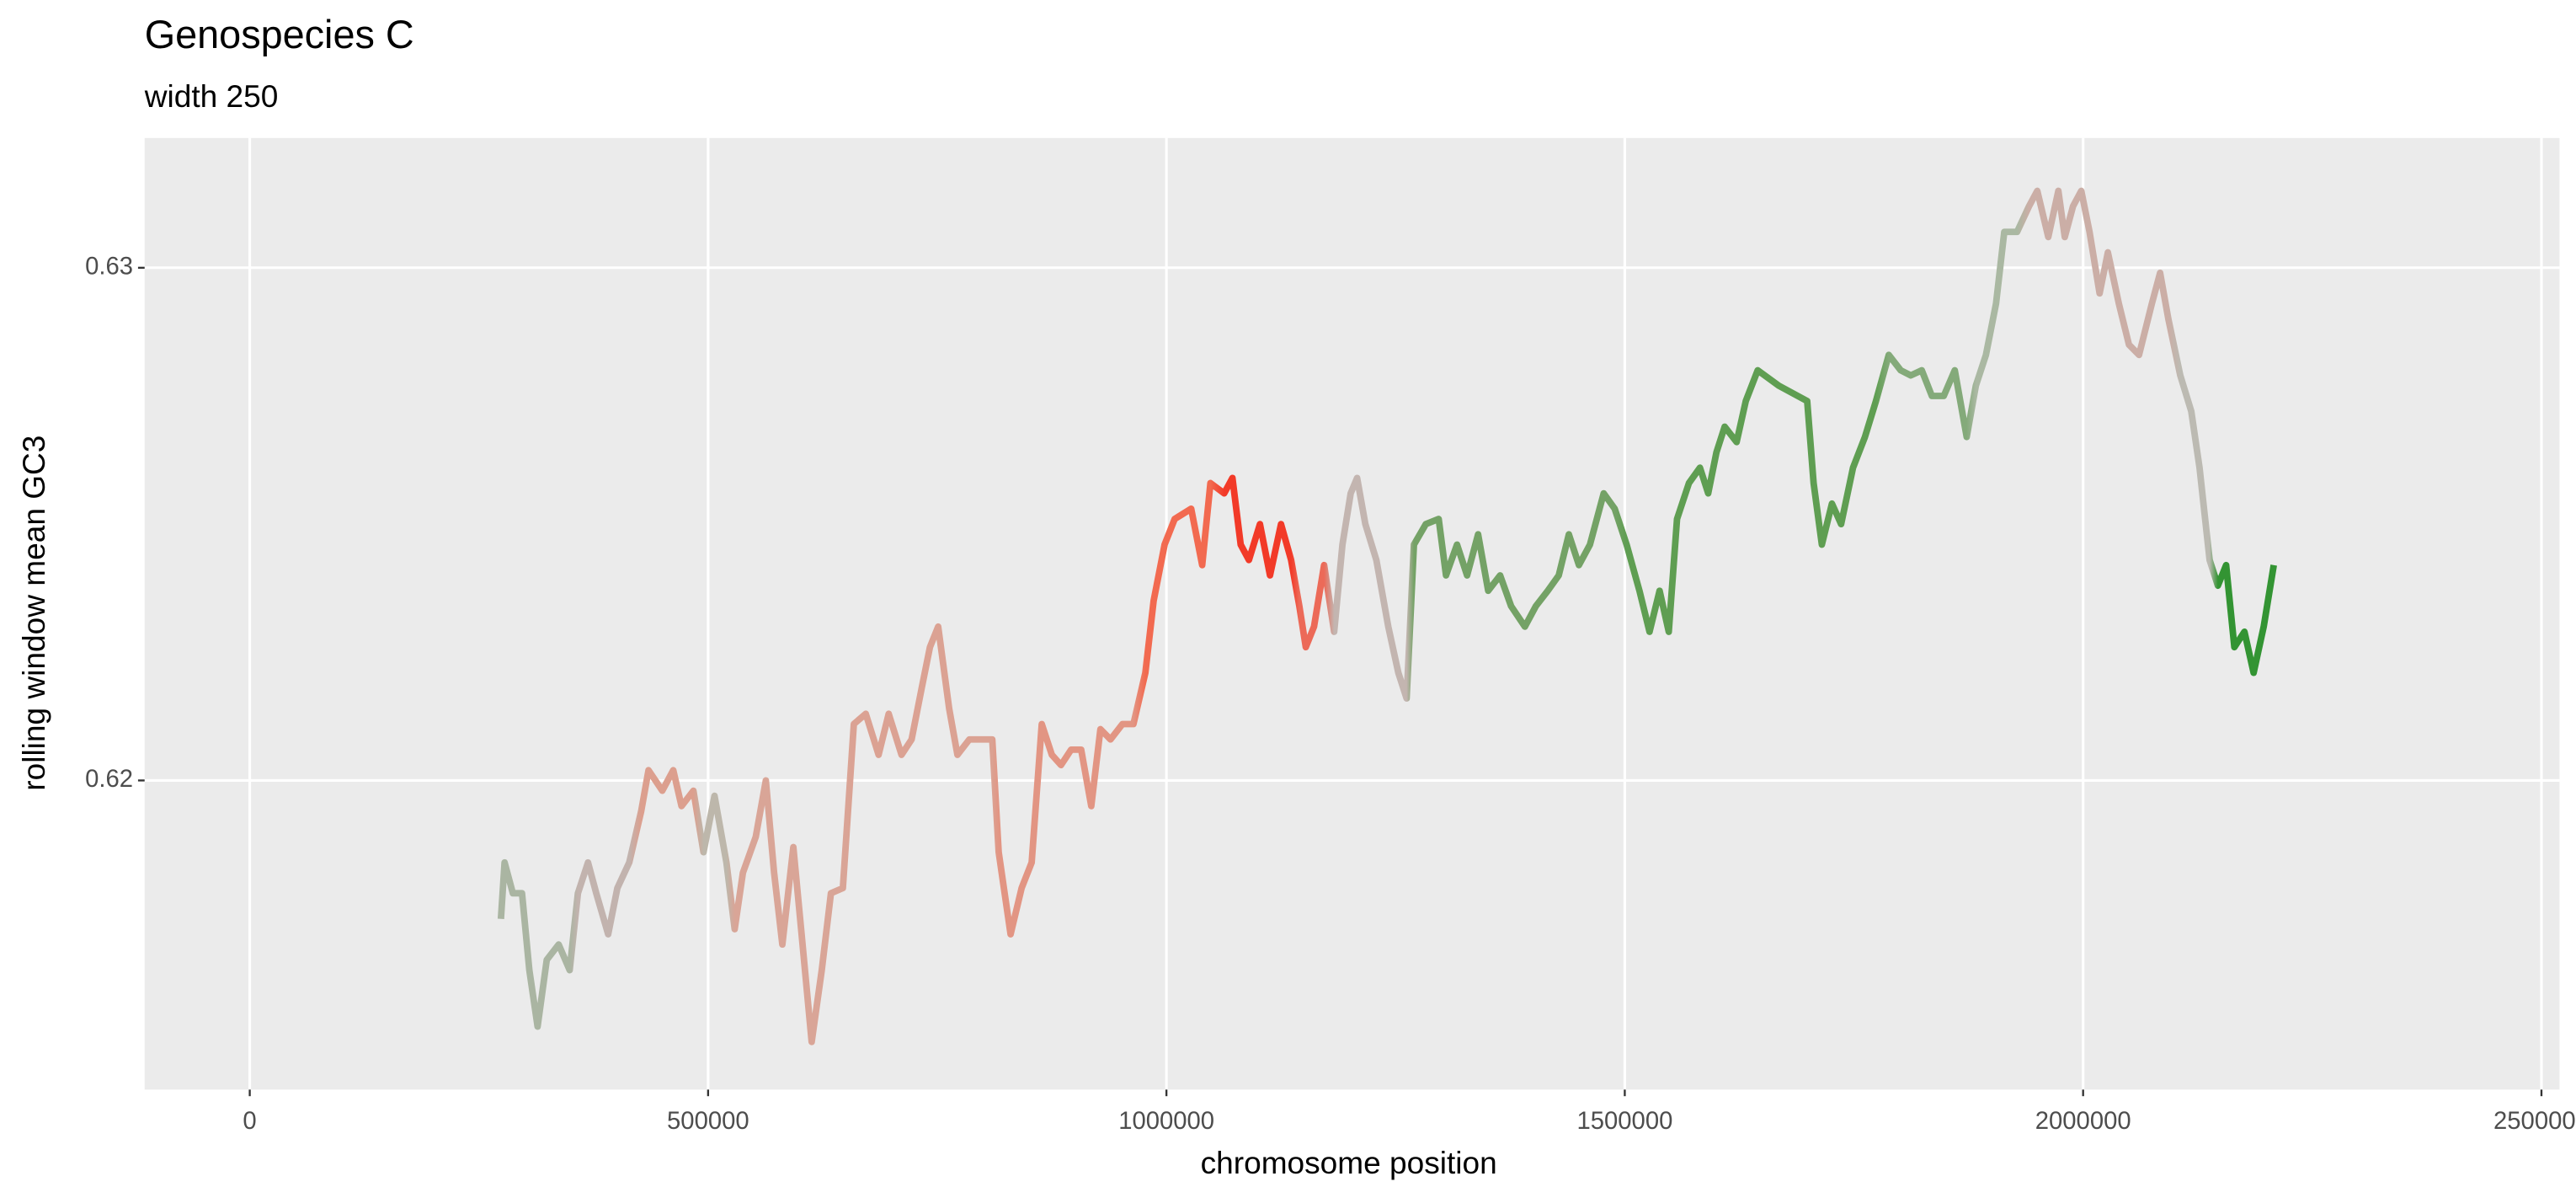  What do you see at coordinates (279, 34) in the screenshot?
I see `chart-title: Genospecies C` at bounding box center [279, 34].